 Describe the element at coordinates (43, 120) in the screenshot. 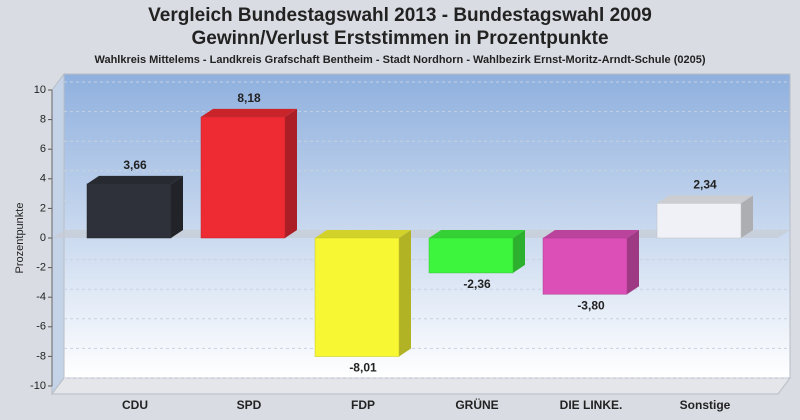

I see `y-tick-label: 8` at that location.